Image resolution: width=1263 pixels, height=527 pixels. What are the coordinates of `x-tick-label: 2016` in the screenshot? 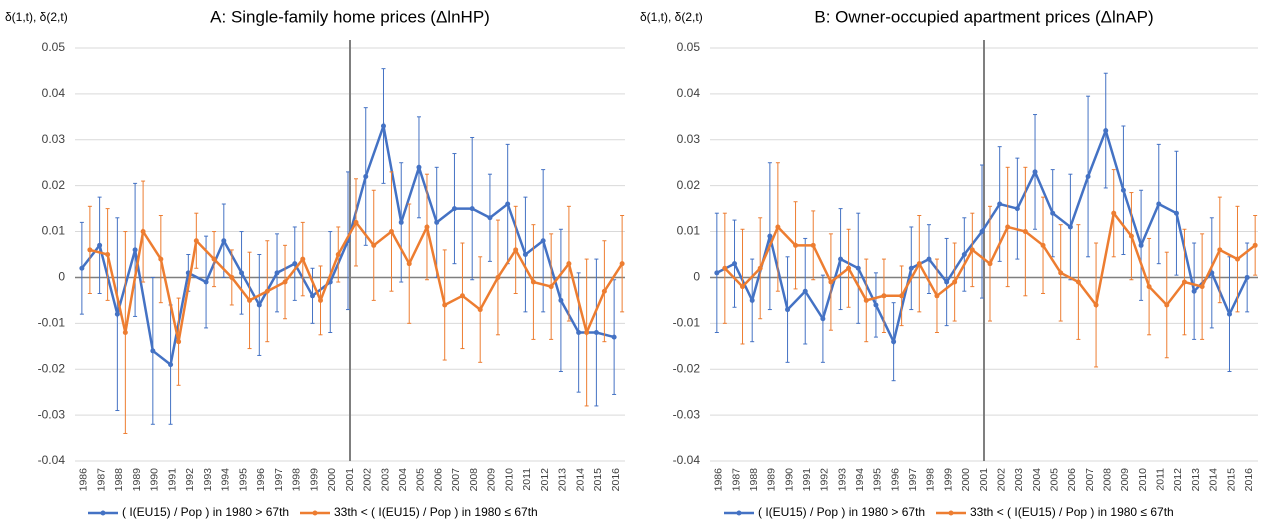 It's located at (1249, 480).